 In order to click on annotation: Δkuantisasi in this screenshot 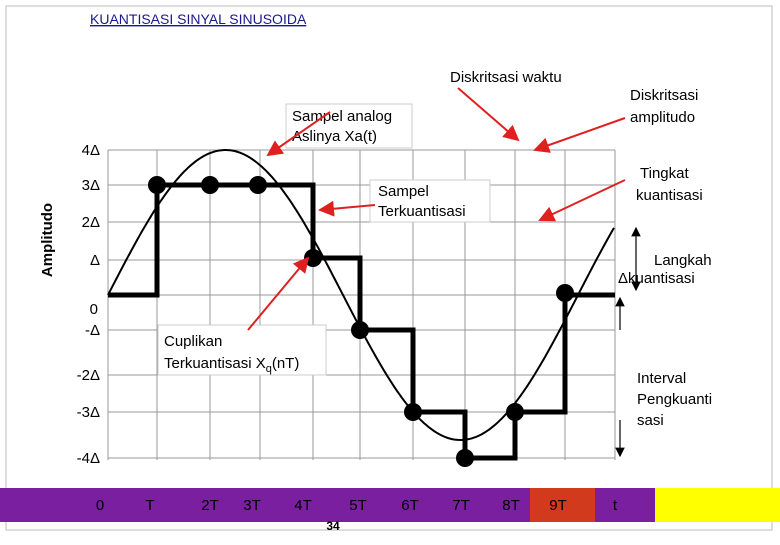, I will do `click(656, 278)`.